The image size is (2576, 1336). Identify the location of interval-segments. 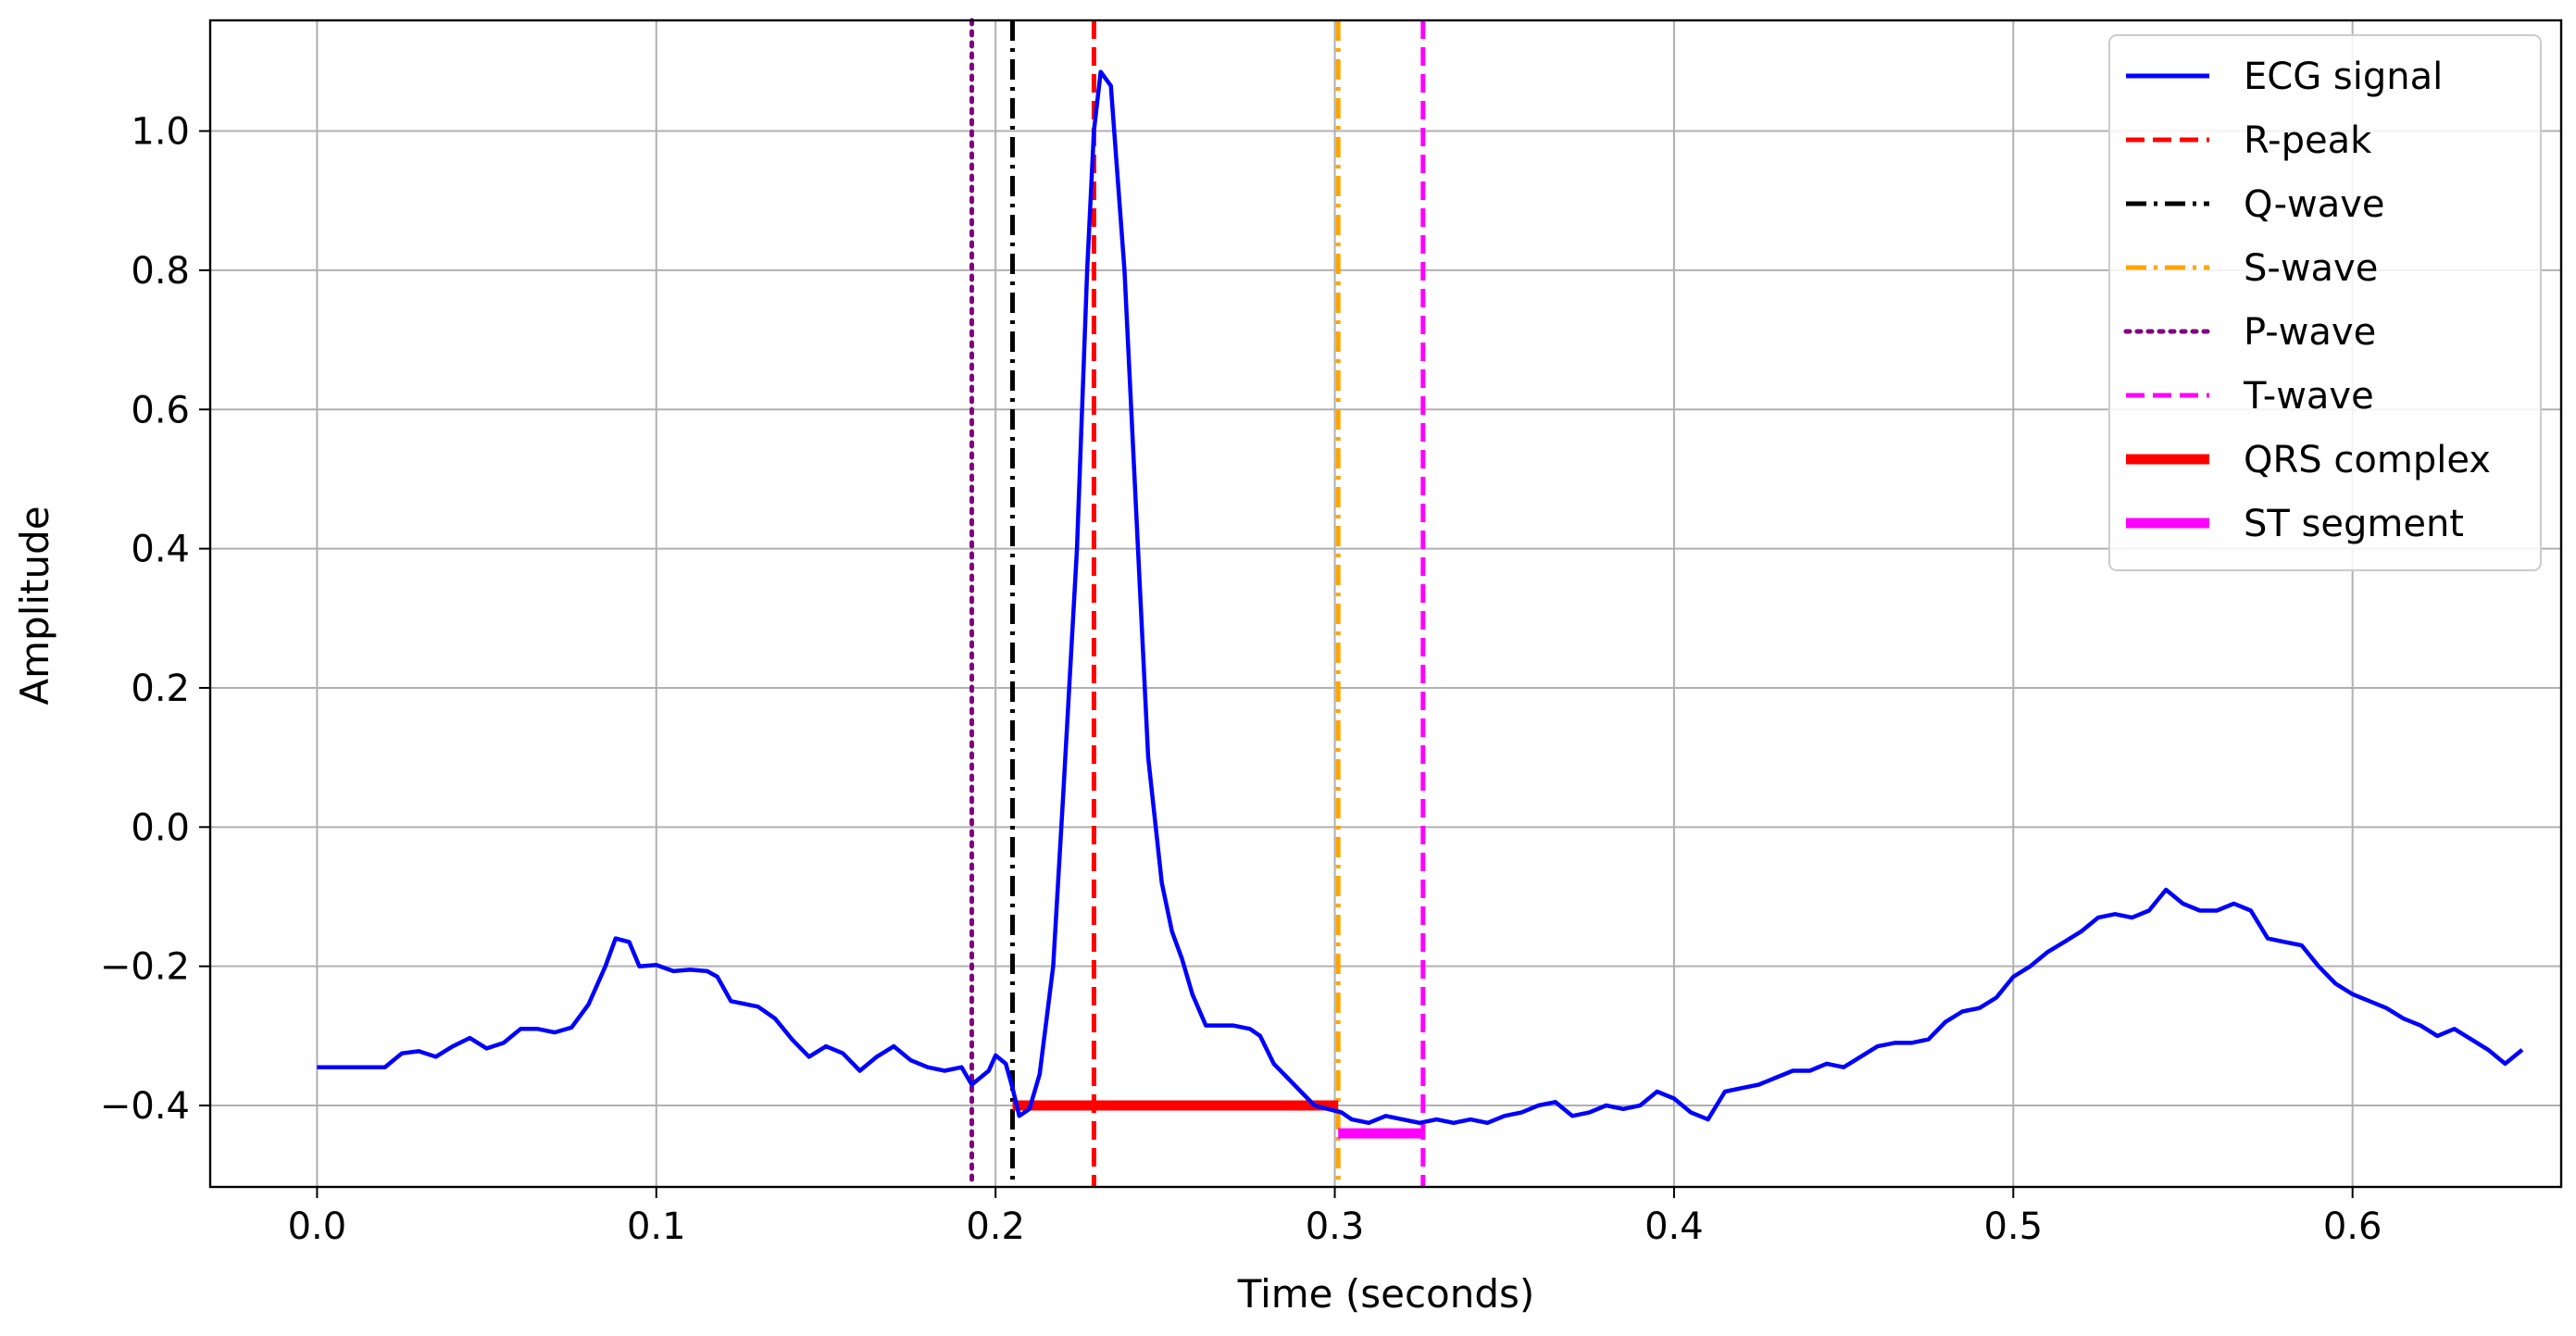
(1218, 1119).